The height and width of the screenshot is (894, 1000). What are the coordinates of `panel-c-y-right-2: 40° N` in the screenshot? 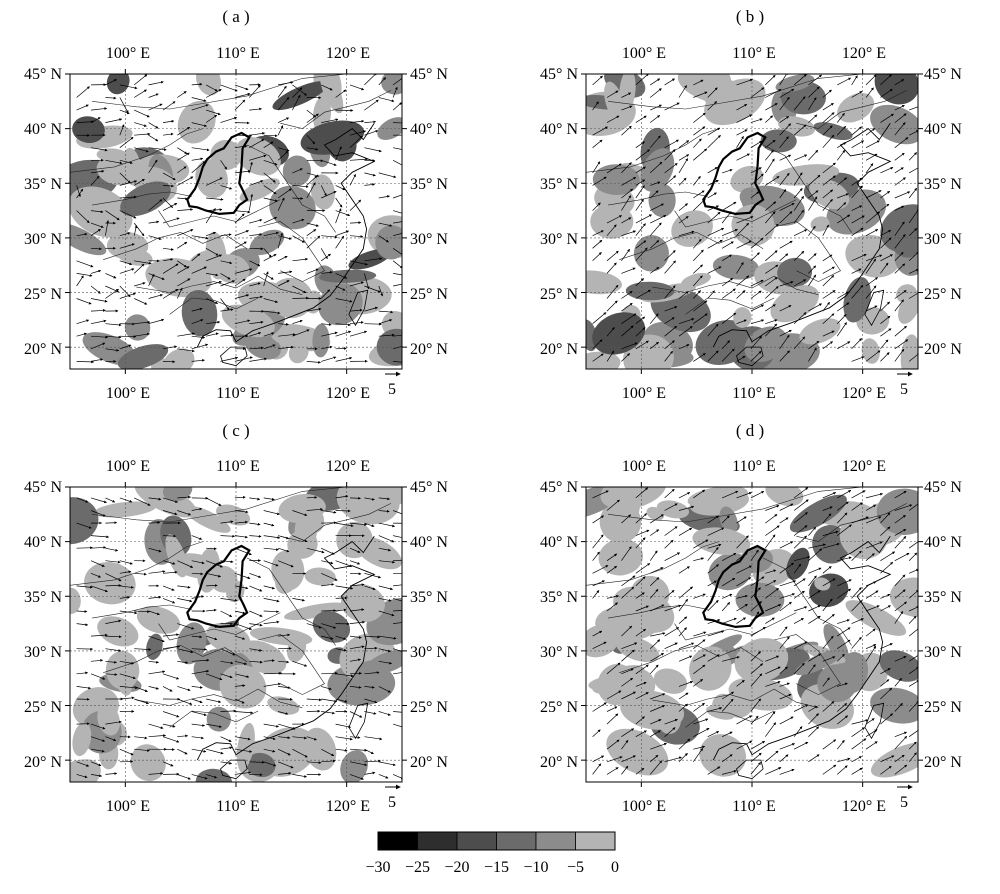 It's located at (429, 542).